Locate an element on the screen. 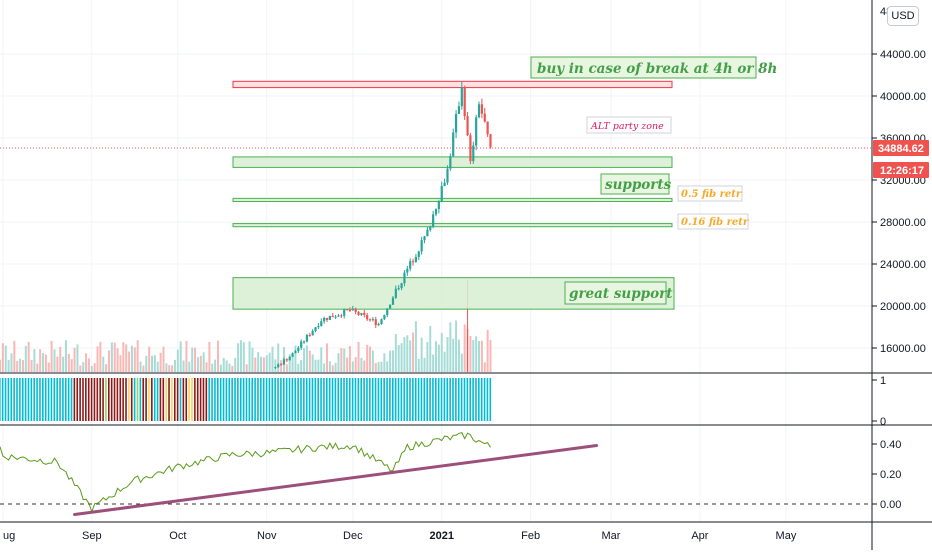 The width and height of the screenshot is (932, 555). annotation-buy-break: buy in case of break at 4h or 8h is located at coordinates (653, 67).